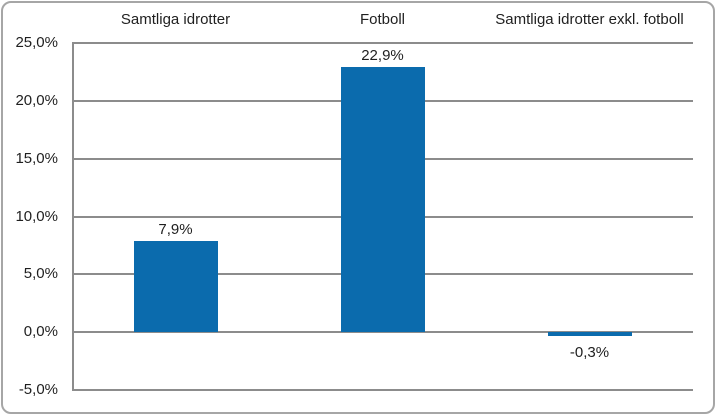 This screenshot has height=415, width=716. What do you see at coordinates (175, 229) in the screenshot?
I see `data-label-0: 7,9%` at bounding box center [175, 229].